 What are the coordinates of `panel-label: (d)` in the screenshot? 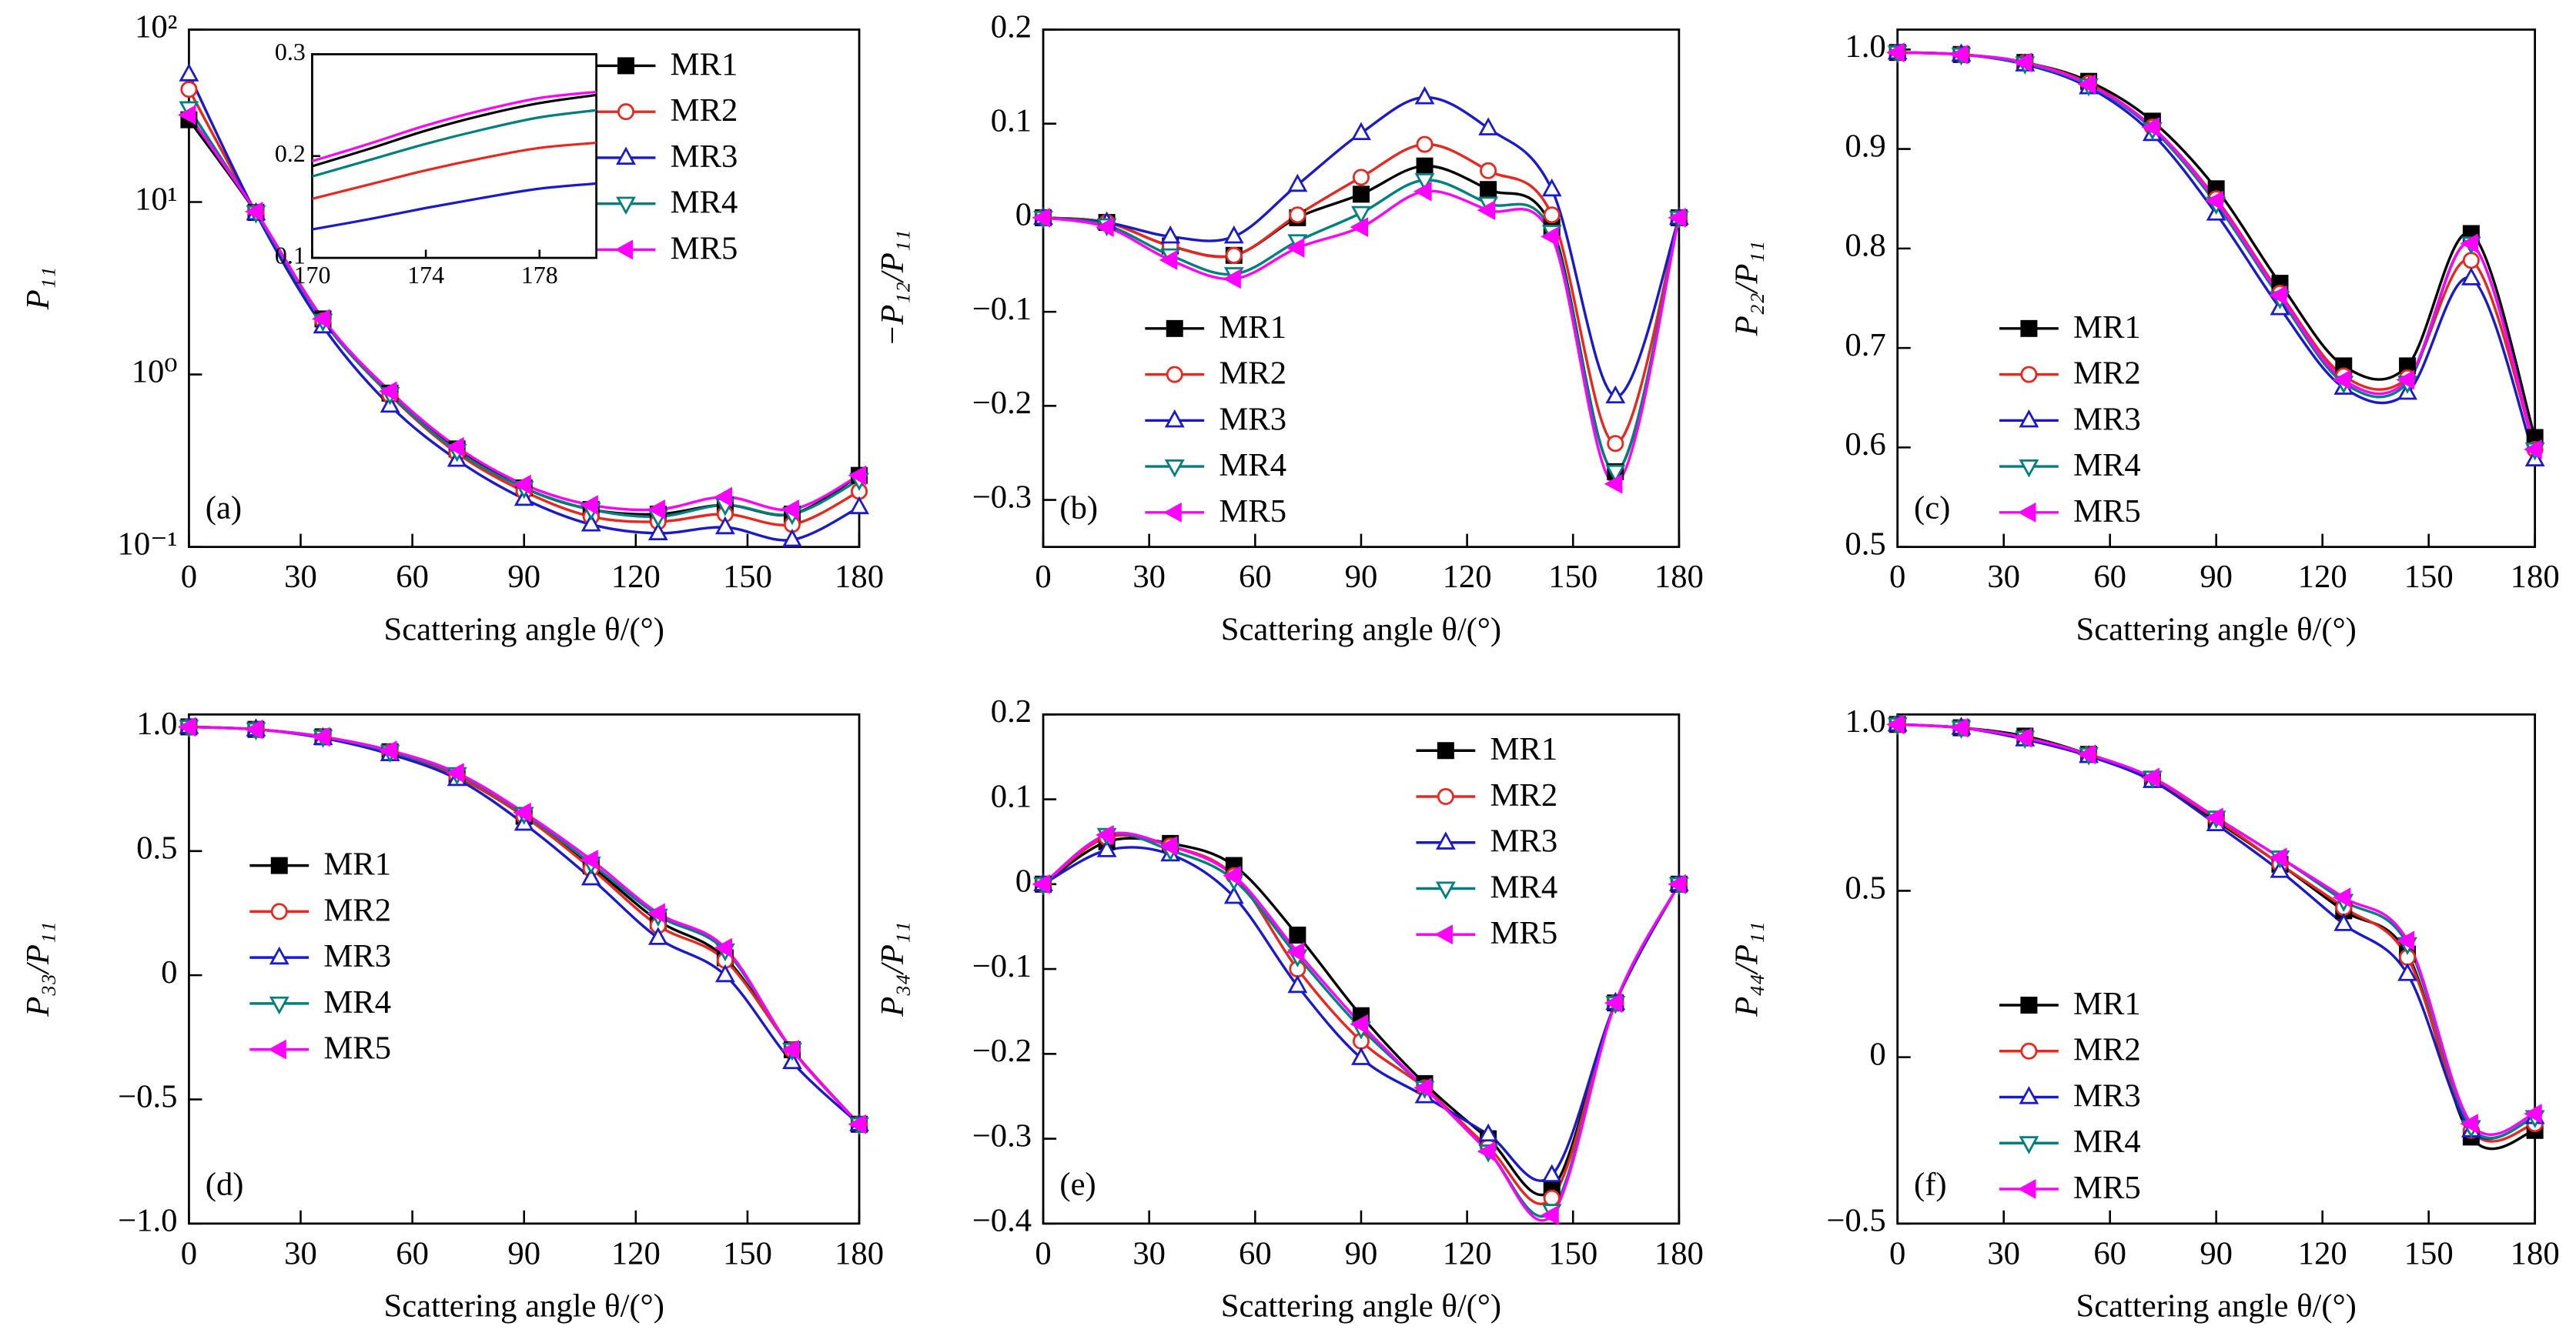 It's located at (225, 1185).